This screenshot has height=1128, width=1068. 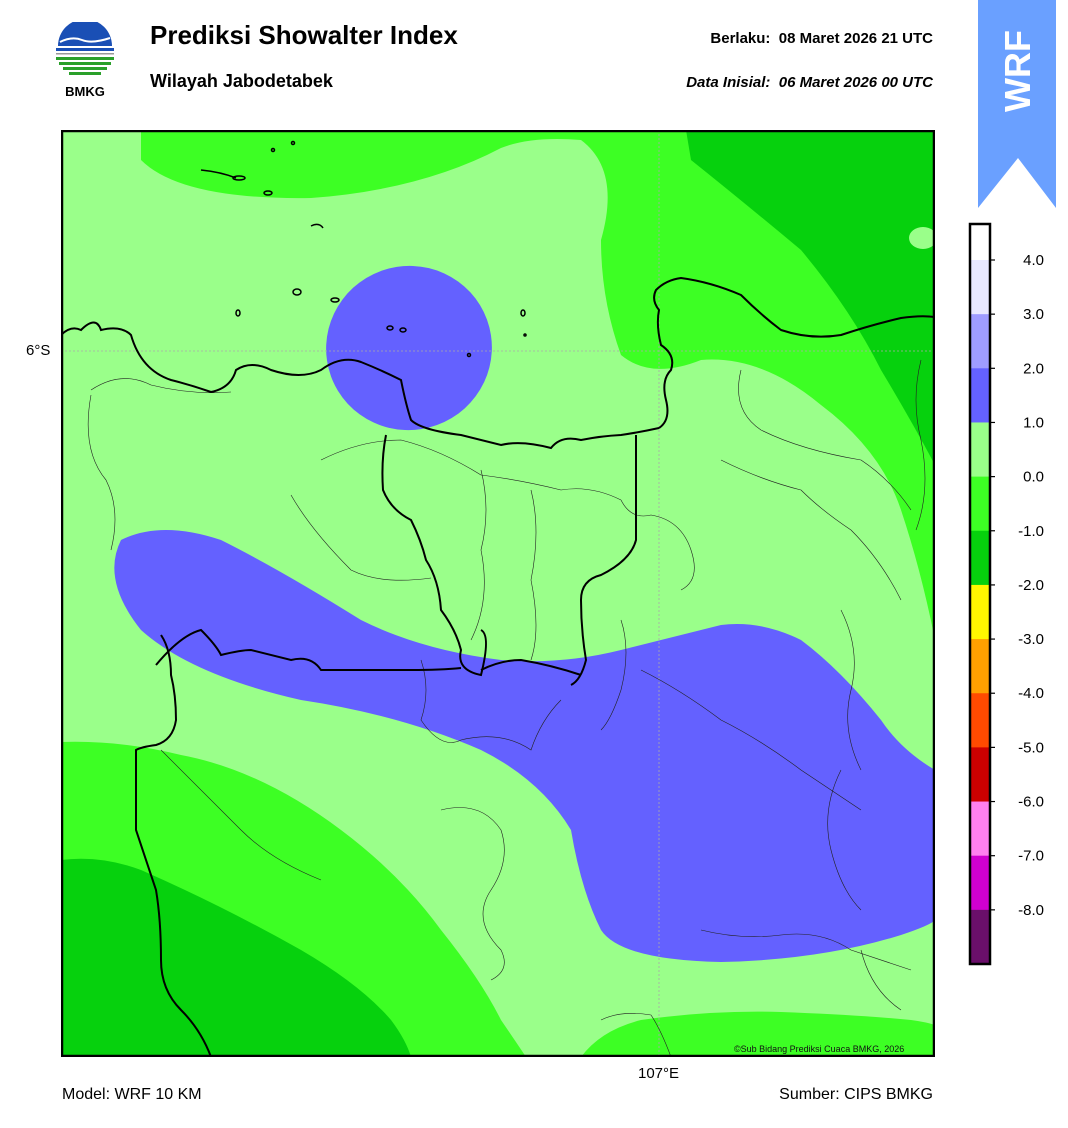 I want to click on logo-text: BMKG, so click(x=85, y=91).